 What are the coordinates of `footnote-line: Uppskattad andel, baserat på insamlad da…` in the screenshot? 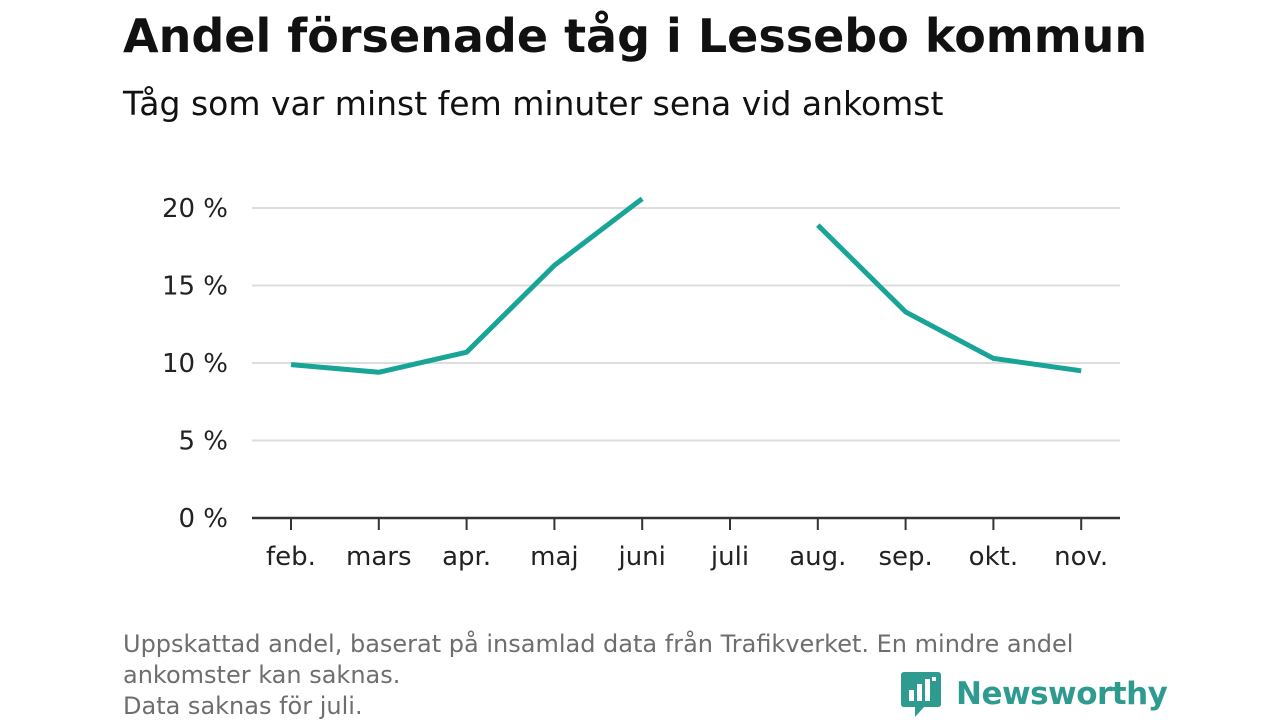 It's located at (598, 644).